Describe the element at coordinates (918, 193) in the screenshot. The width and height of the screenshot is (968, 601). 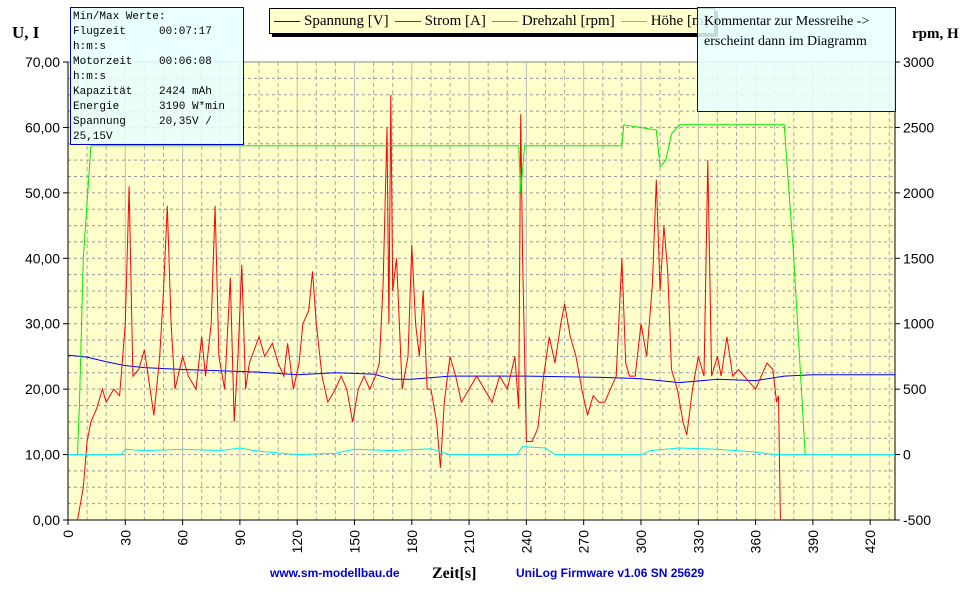
I see `y-tick-label-right: 2000` at that location.